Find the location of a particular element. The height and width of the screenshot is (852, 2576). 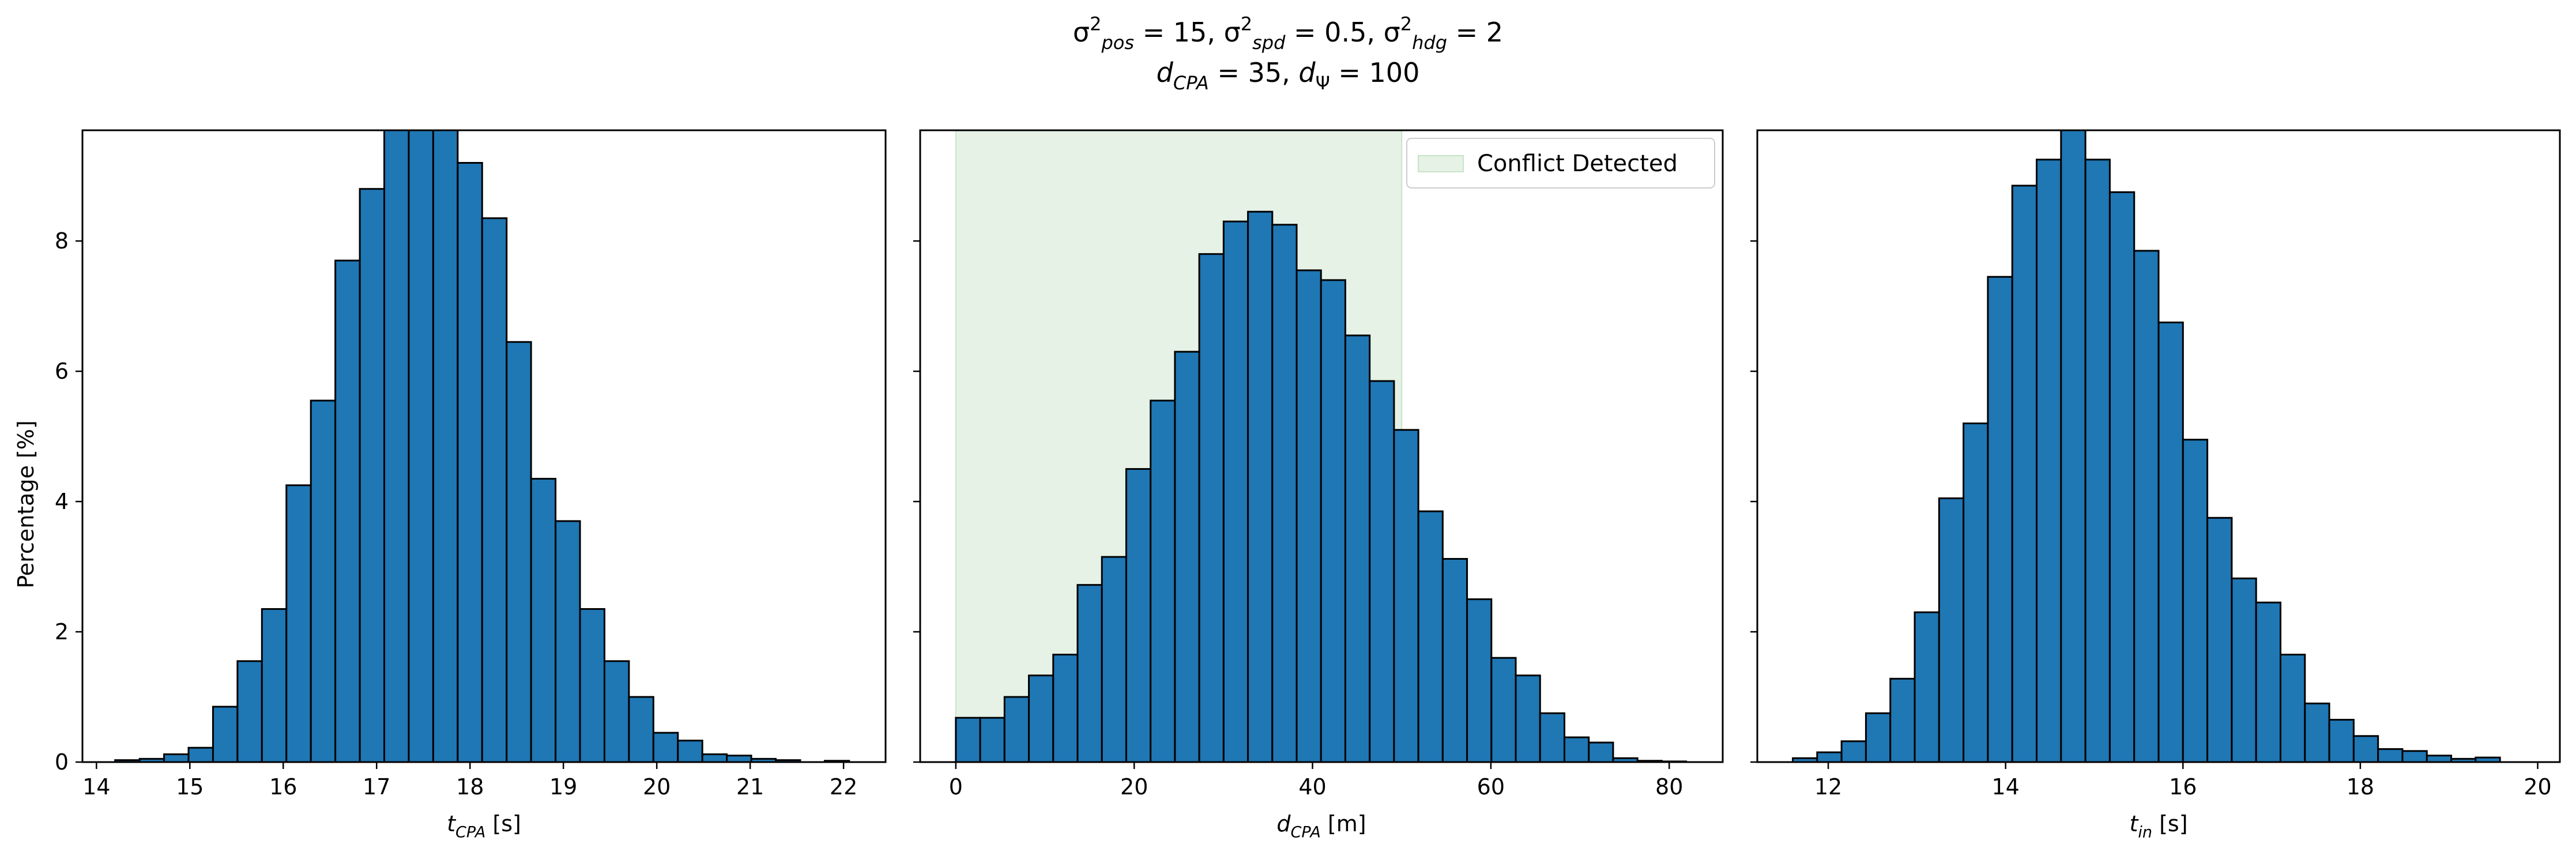

x-axis-label: tin [s] is located at coordinates (2158, 826).